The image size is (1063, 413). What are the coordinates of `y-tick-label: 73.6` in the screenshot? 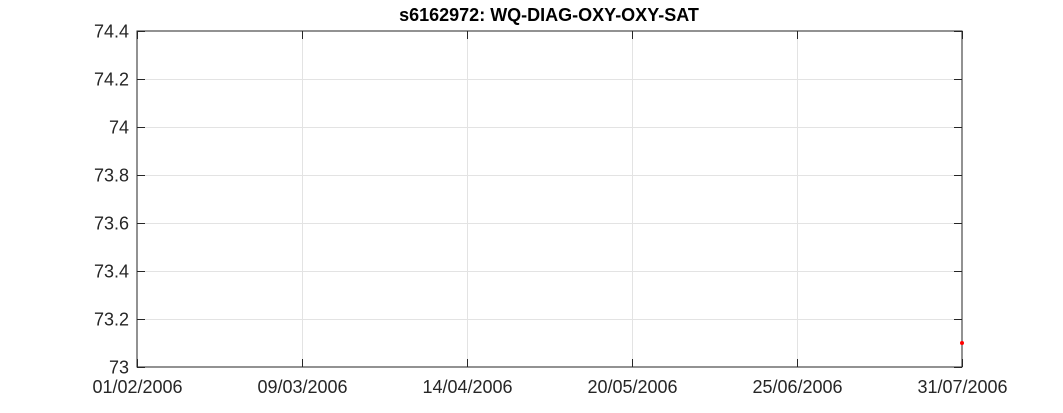 It's located at (111, 224).